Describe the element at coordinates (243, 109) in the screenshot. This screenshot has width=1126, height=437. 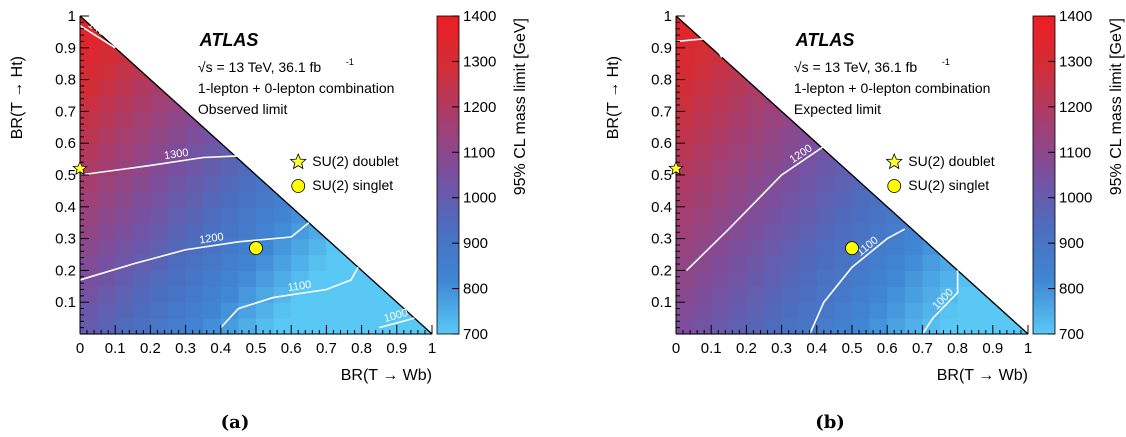
I see `limit-type-label: Observed limit` at that location.